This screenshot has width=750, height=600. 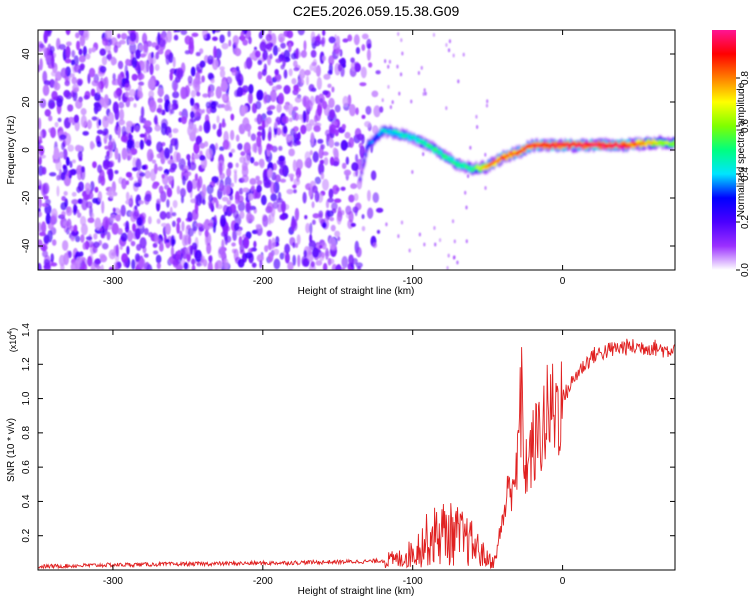 What do you see at coordinates (26, 535) in the screenshot?
I see `y-tick-label: 0.2` at bounding box center [26, 535].